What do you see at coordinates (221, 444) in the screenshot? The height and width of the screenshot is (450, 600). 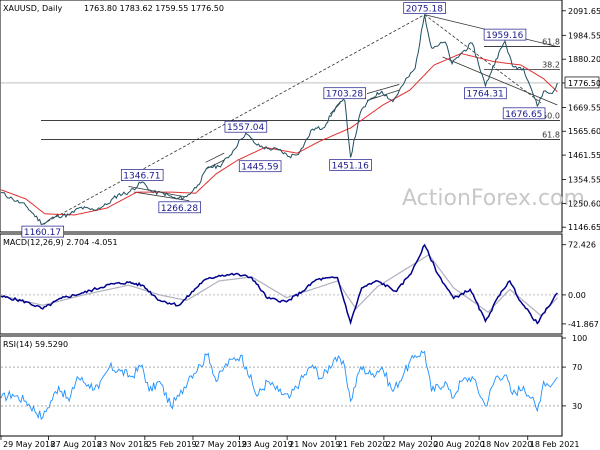 I see `x-tick-label: 27 May 2019` at bounding box center [221, 444].